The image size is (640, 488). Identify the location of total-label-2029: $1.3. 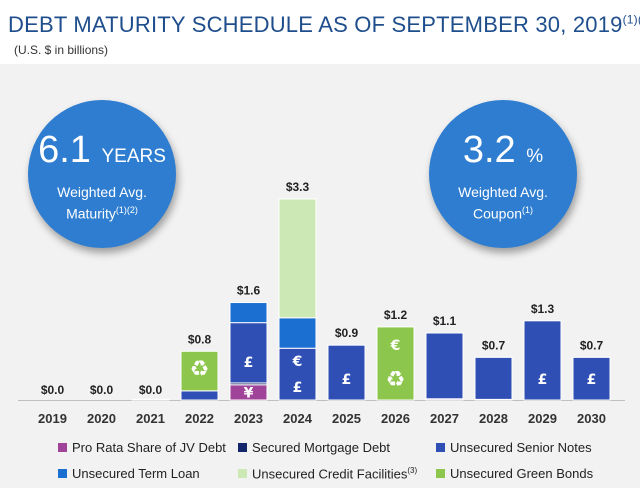
(543, 309).